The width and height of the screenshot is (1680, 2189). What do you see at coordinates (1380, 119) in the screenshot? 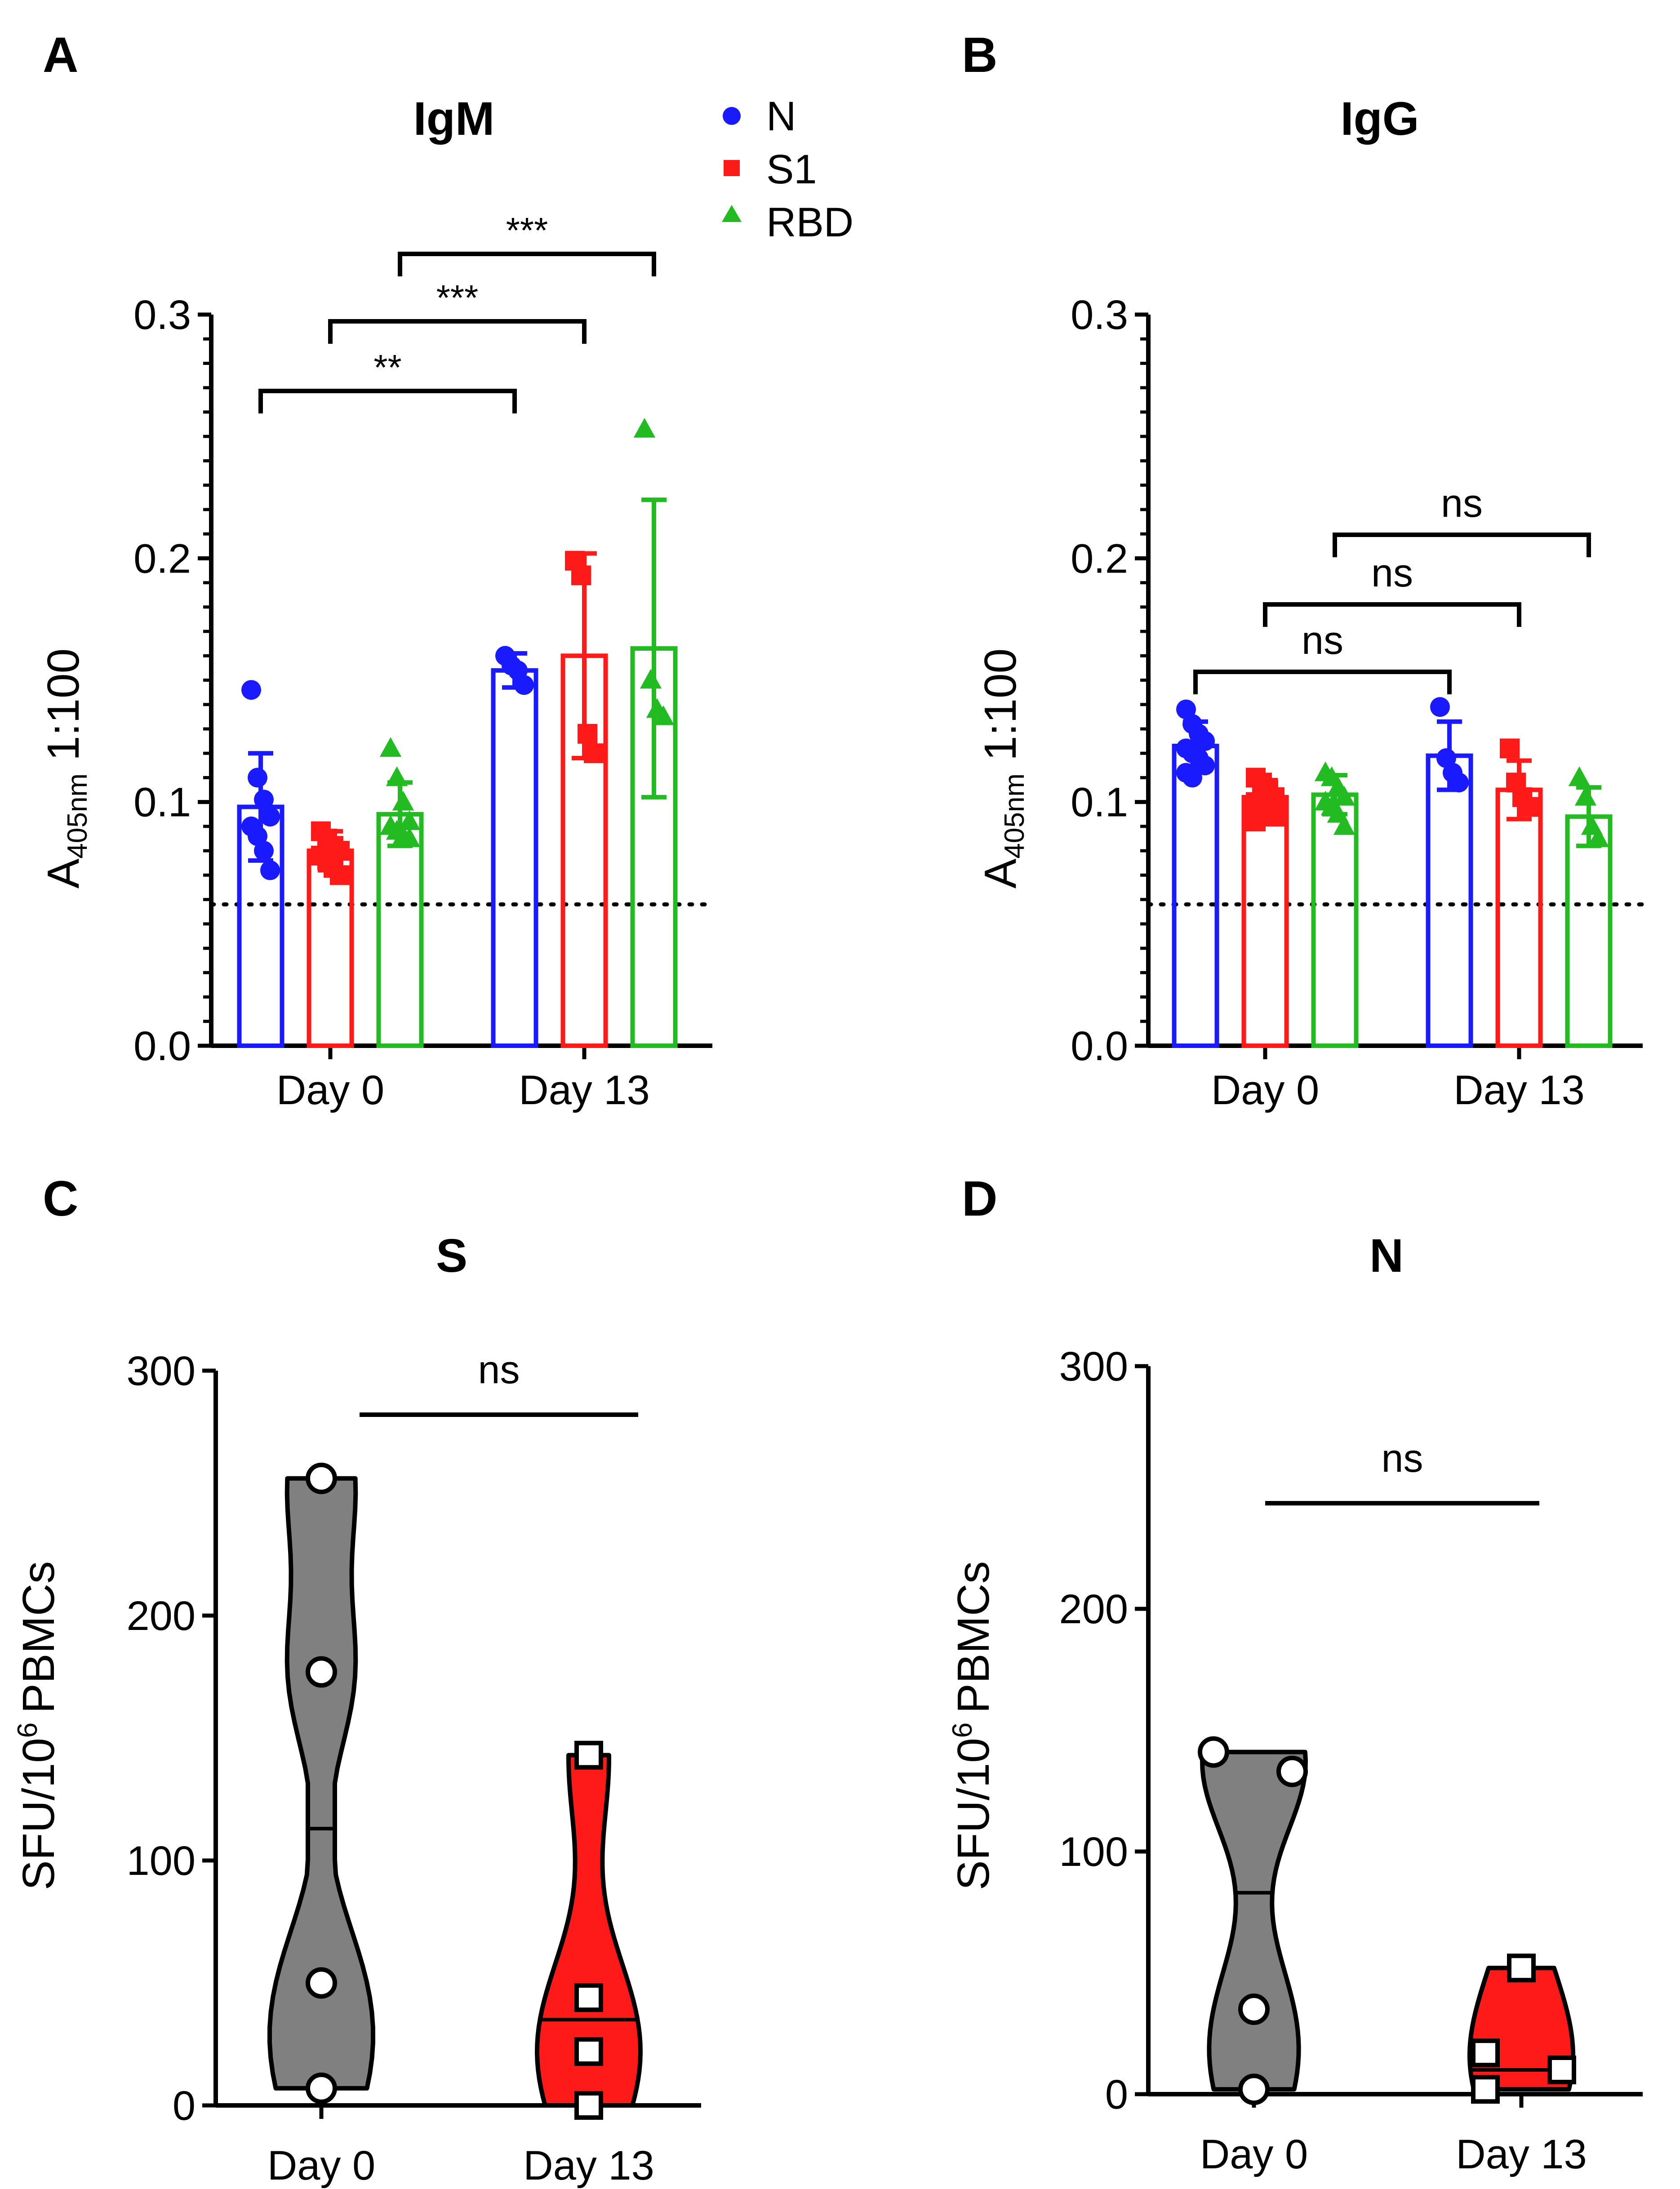
I see `panel-title-igg: IgG` at bounding box center [1380, 119].